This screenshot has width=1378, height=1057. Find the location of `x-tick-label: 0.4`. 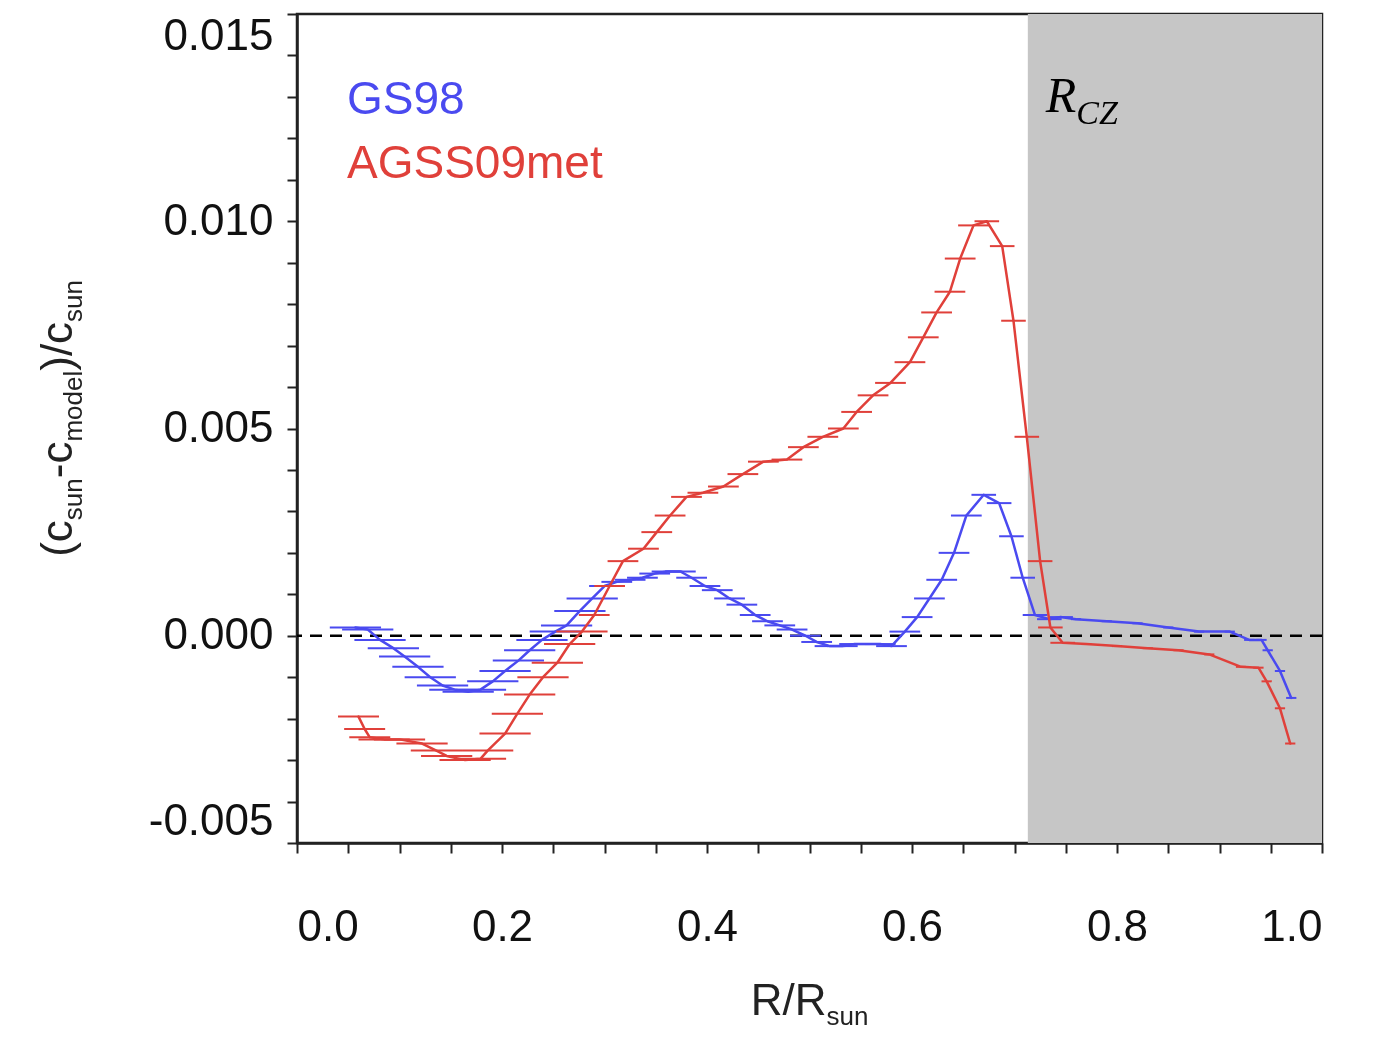

x-tick-label: 0.4 is located at coordinates (707, 925).